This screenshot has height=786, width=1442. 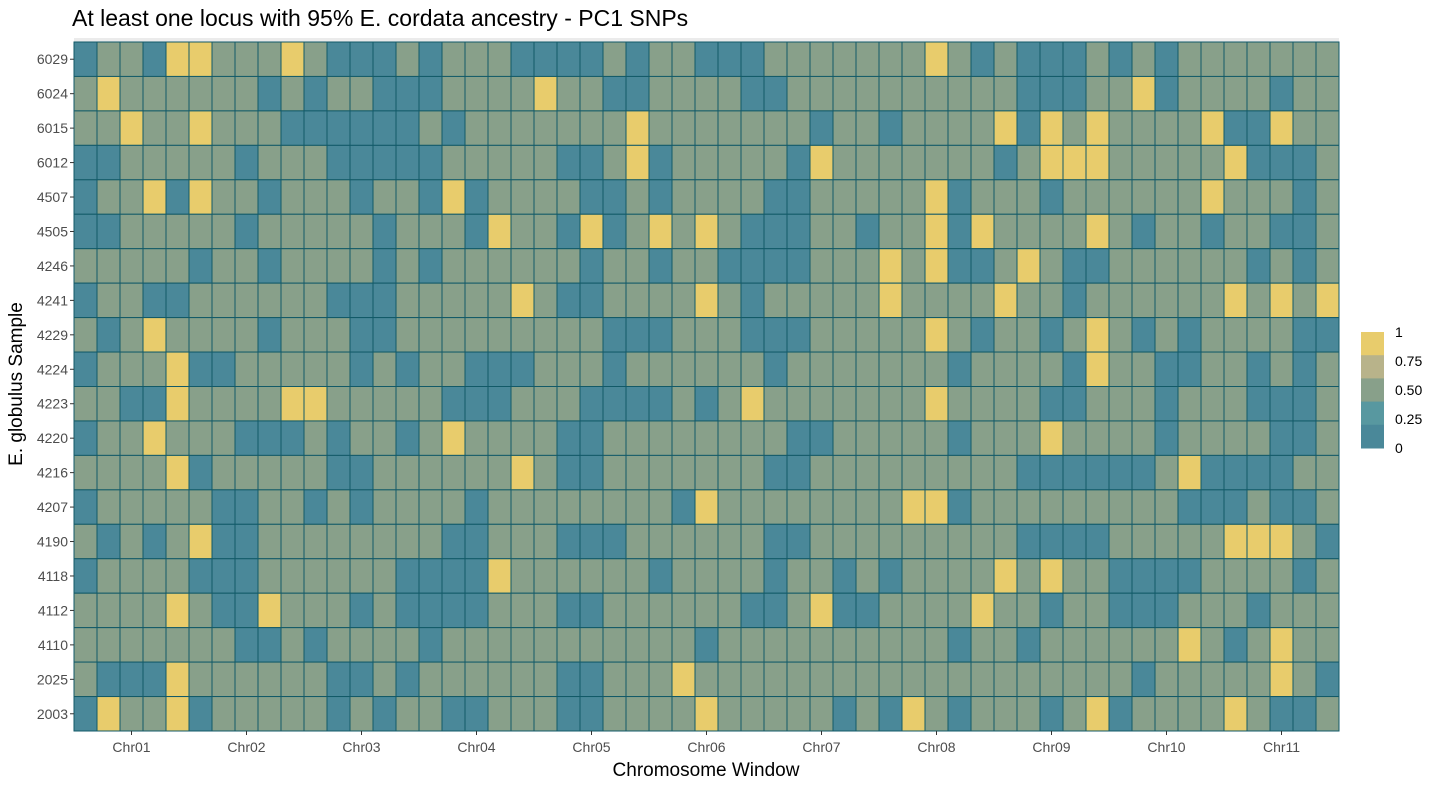 What do you see at coordinates (1166, 747) in the screenshot?
I see `x-tick-label: Chr10` at bounding box center [1166, 747].